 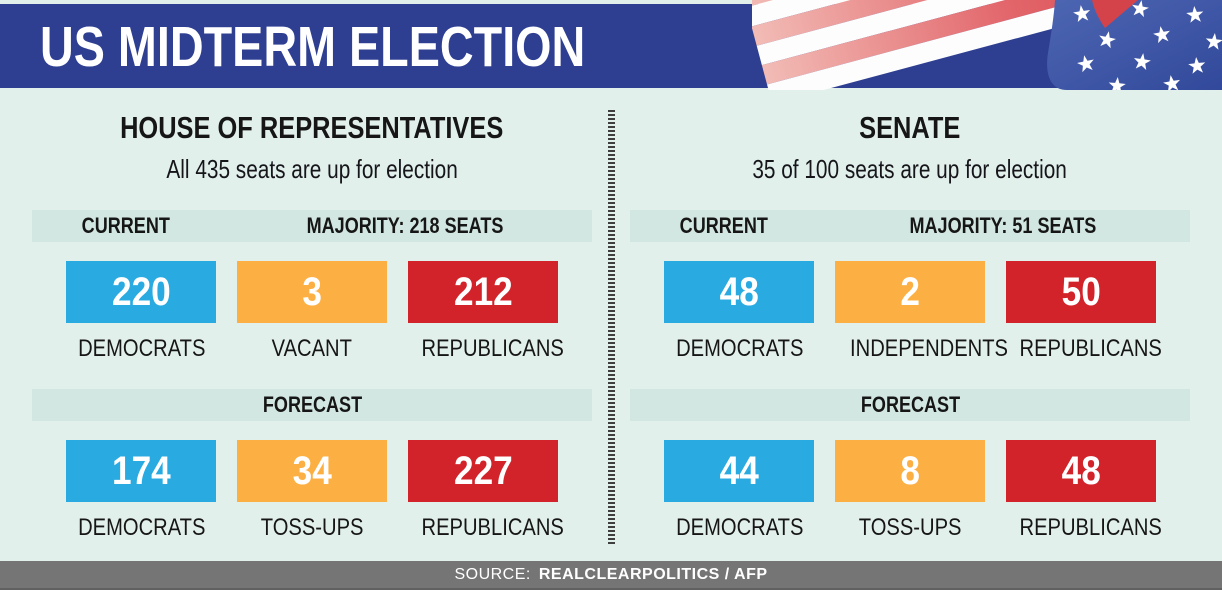 I want to click on tossups-count-box: 8, so click(x=910, y=471).